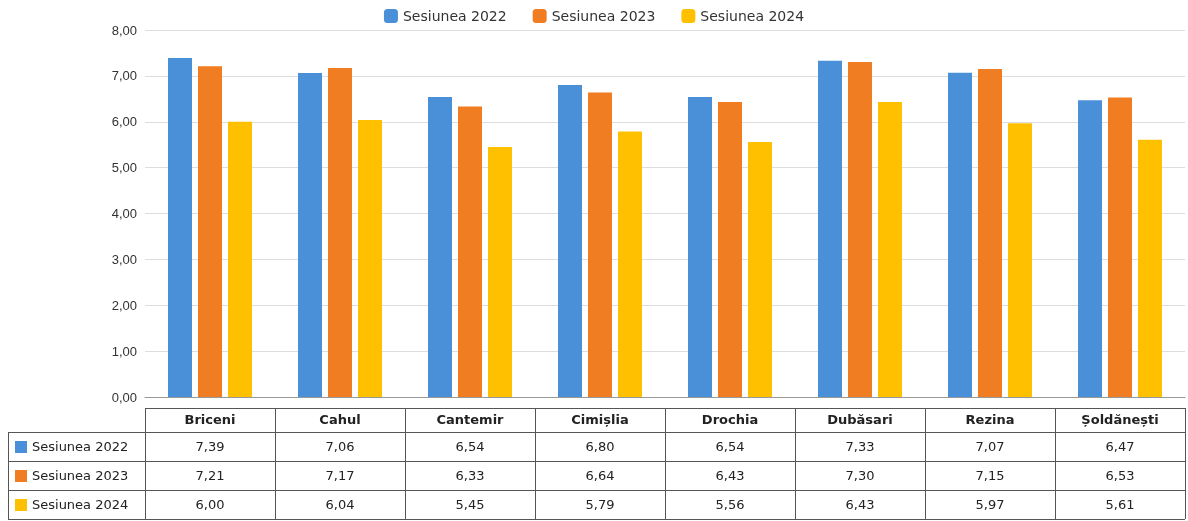 This screenshot has height=521, width=1188. Describe the element at coordinates (124, 397) in the screenshot. I see `y-tick-label: 0,00` at that location.